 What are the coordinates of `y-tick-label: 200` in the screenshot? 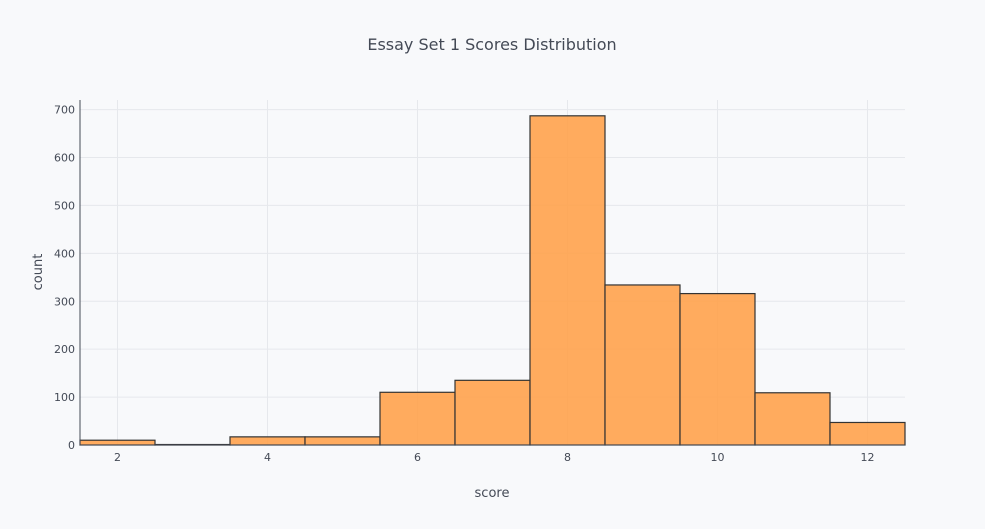 It's located at (64, 349).